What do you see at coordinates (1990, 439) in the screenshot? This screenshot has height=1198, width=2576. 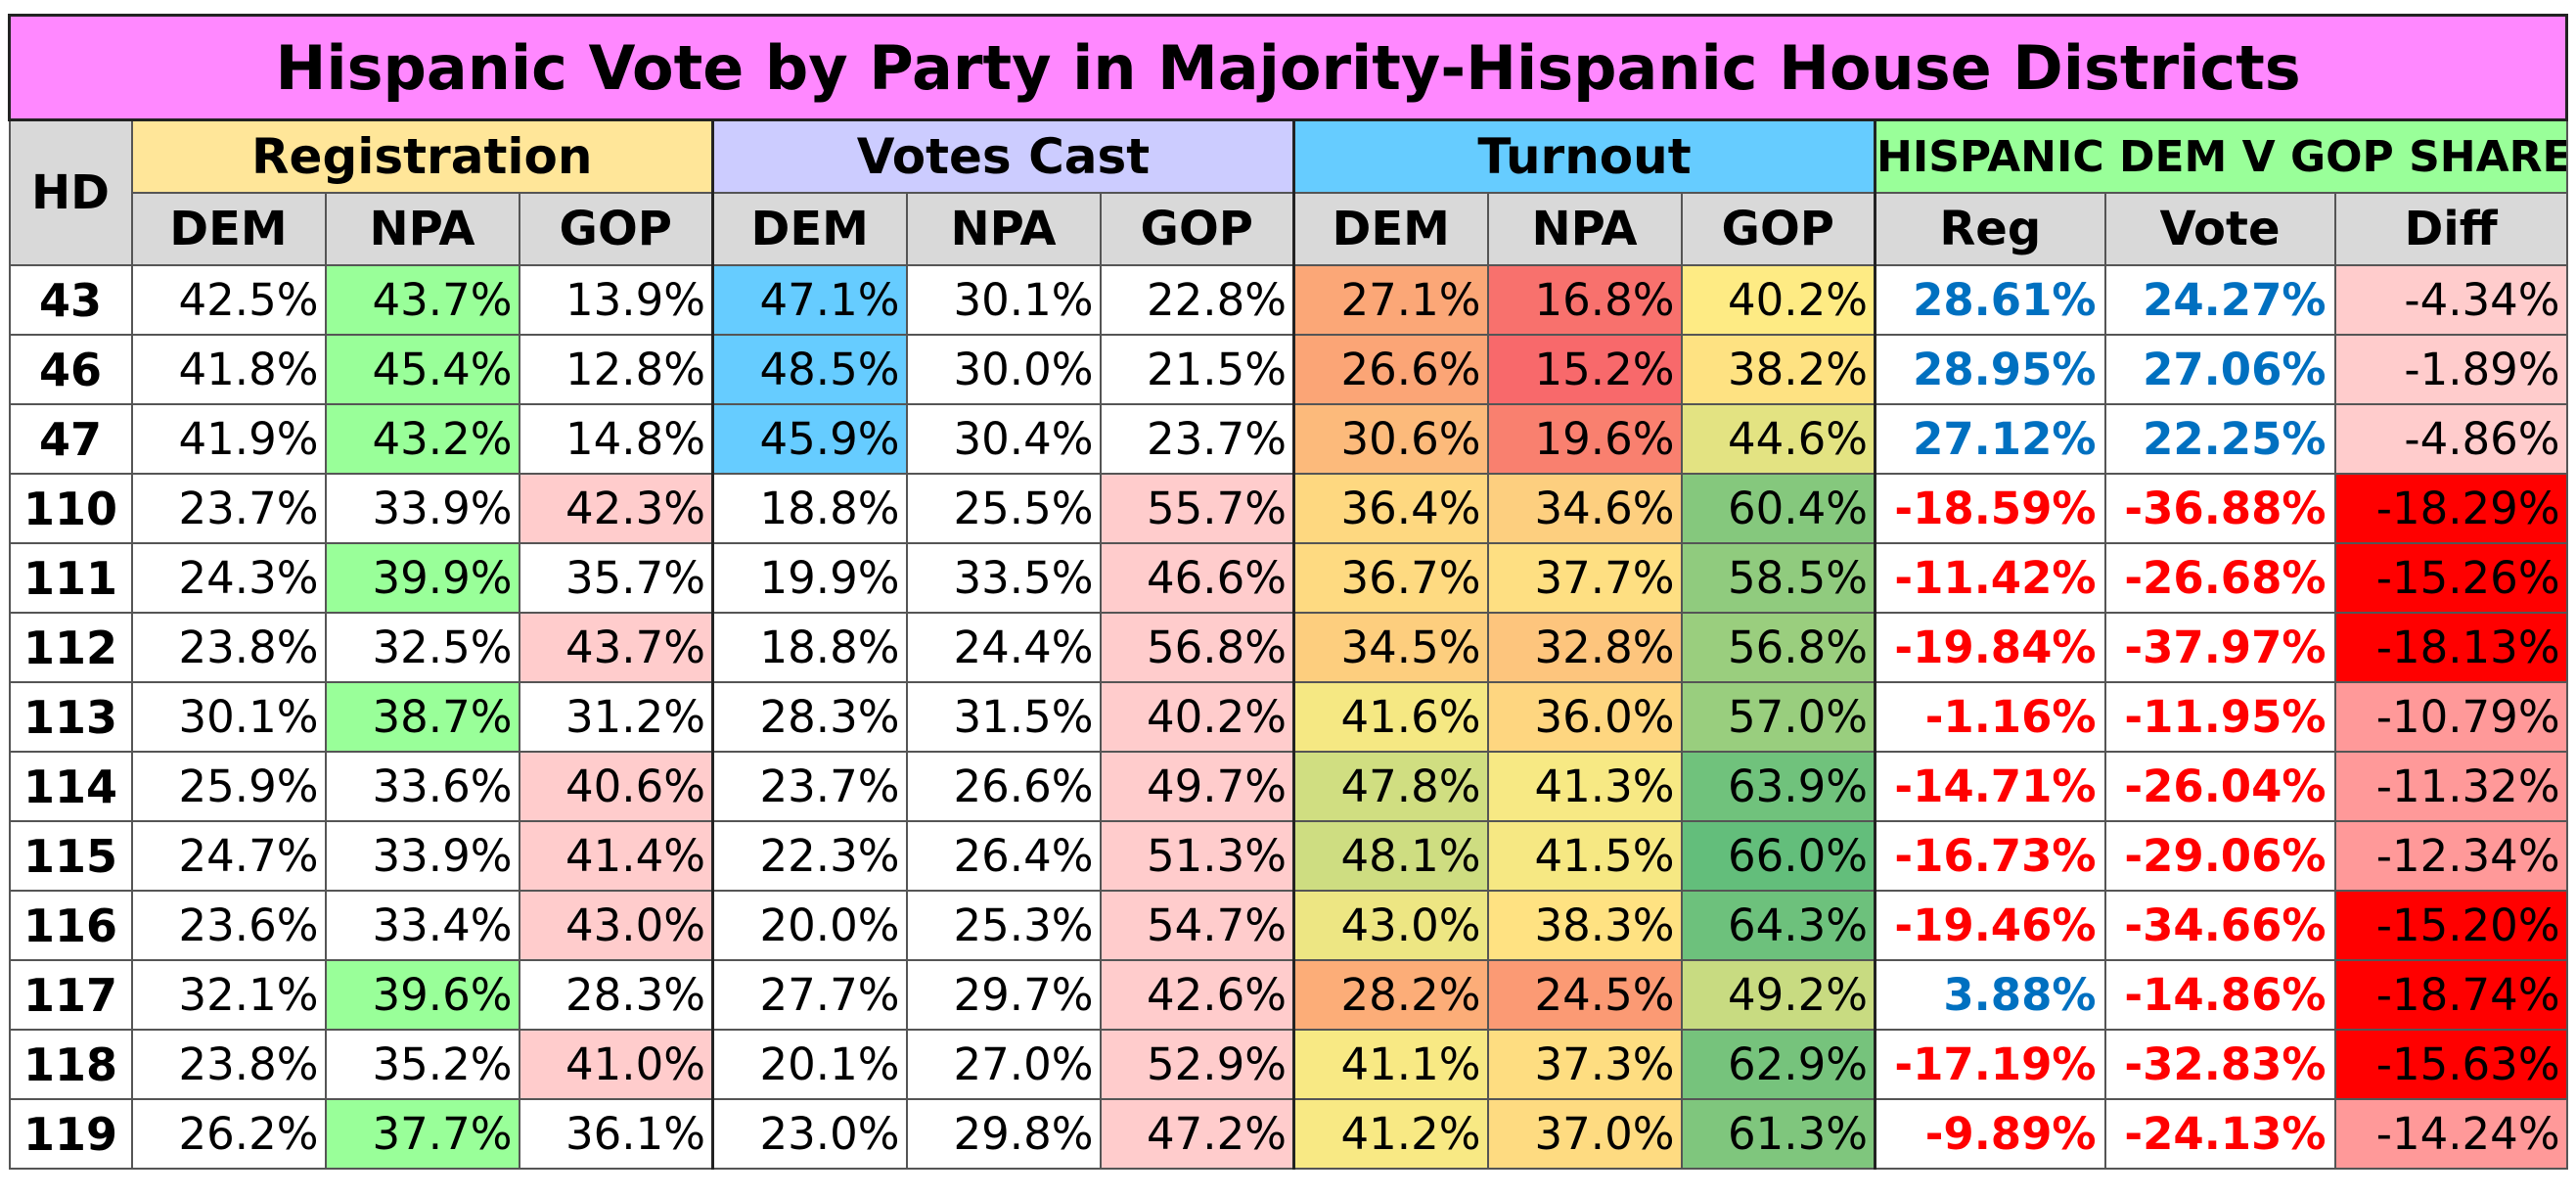 I see `share-cell: 27.12%` at bounding box center [1990, 439].